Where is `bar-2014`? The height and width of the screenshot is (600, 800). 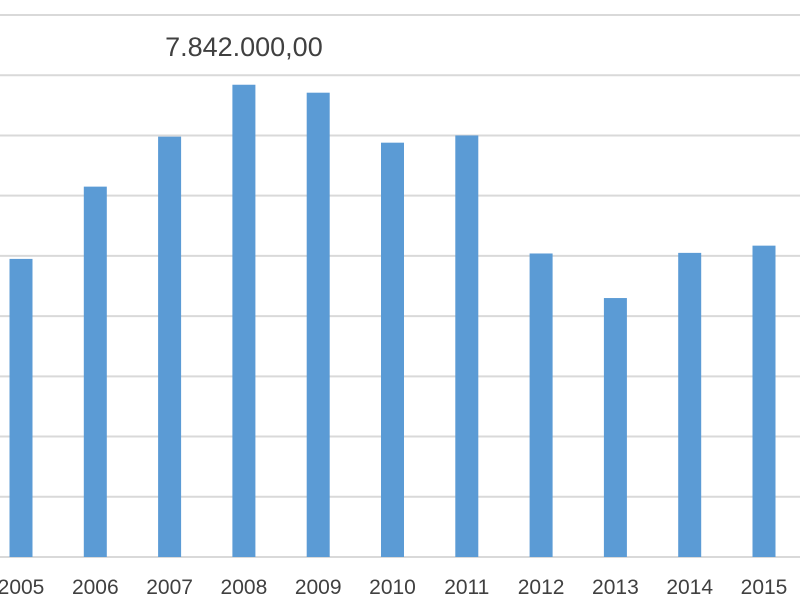
bar-2014 is located at coordinates (690, 404).